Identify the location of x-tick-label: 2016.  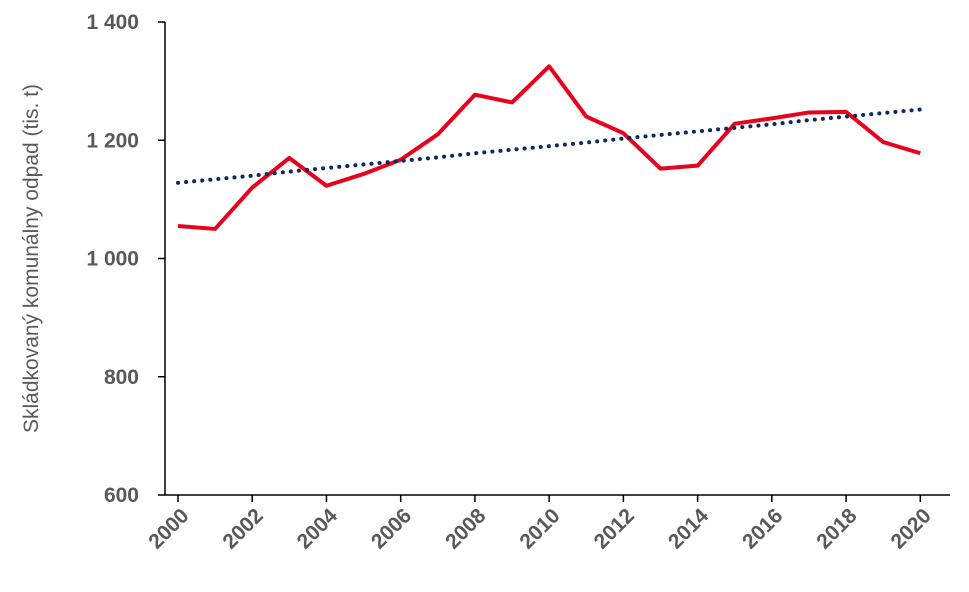
(762, 528).